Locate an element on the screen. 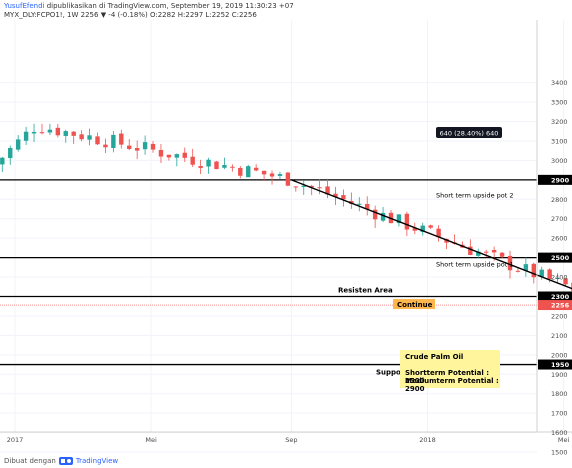 The height and width of the screenshot is (468, 572). time-tick-label: 2018 is located at coordinates (427, 440).